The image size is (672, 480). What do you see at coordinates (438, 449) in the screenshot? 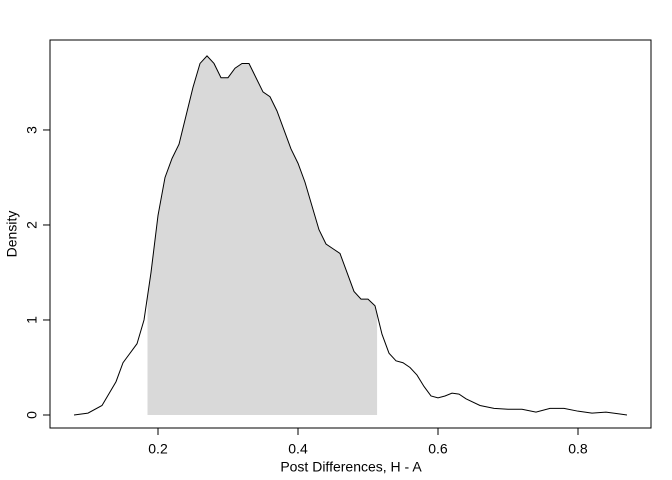
I see `x-tick-label: 0.6` at bounding box center [438, 449].